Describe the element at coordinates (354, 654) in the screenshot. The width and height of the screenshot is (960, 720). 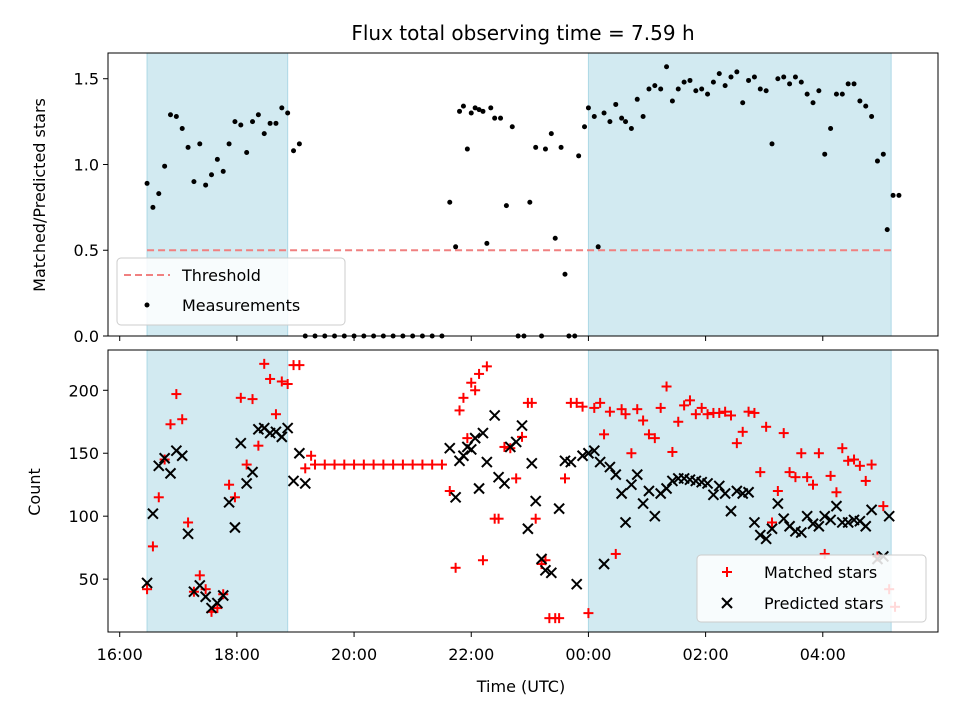
I see `x-tick-label: 20:00` at that location.